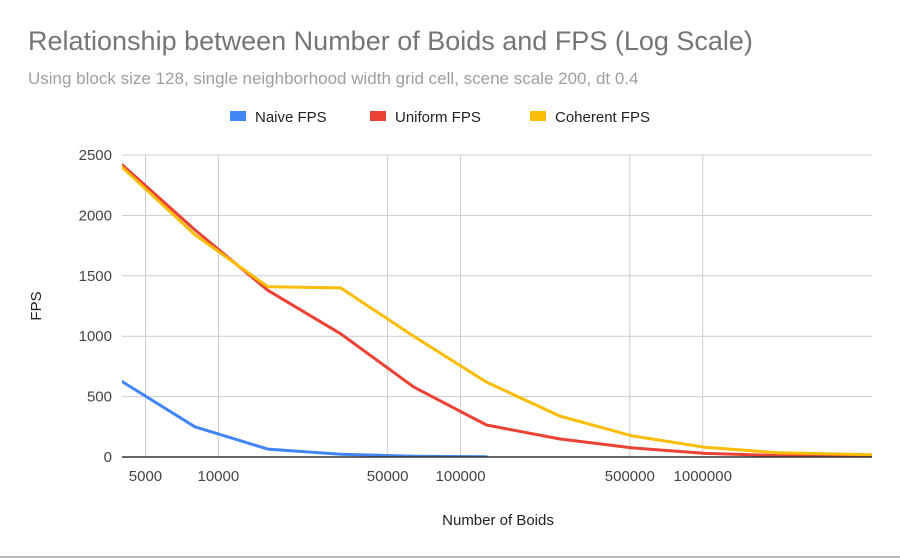 Image resolution: width=900 pixels, height=558 pixels. I want to click on y-tick-label: 2500, so click(95, 155).